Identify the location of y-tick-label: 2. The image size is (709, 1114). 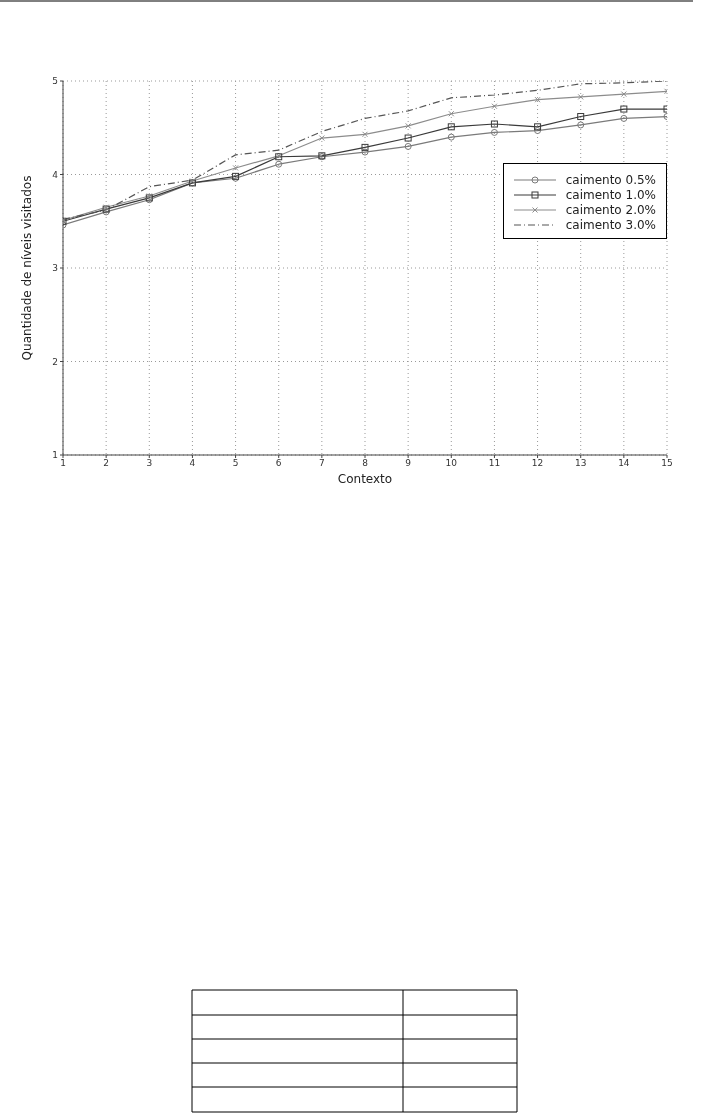
(55, 361).